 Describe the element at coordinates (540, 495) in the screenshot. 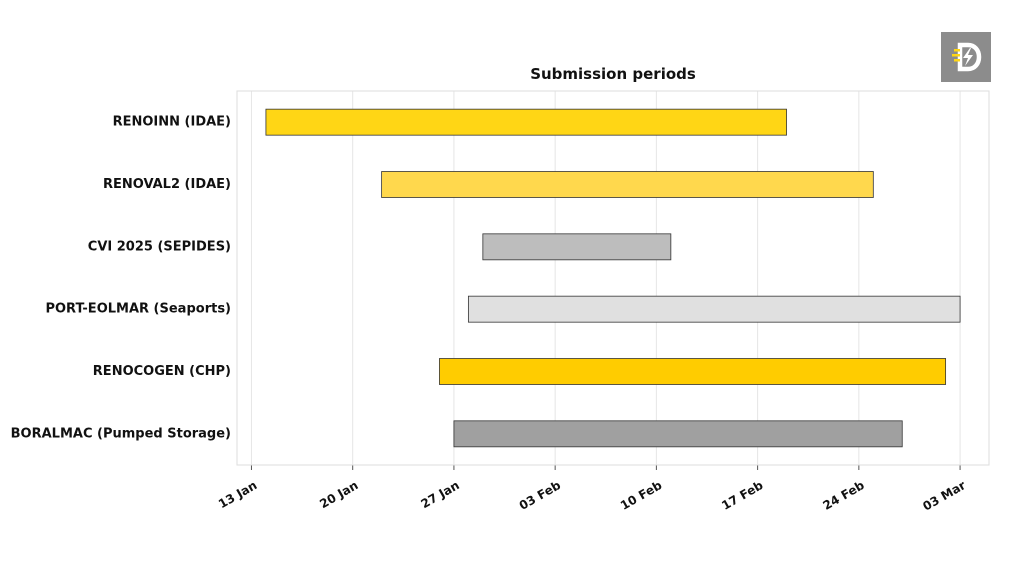

I see `x-tick-label: 03 Feb` at that location.